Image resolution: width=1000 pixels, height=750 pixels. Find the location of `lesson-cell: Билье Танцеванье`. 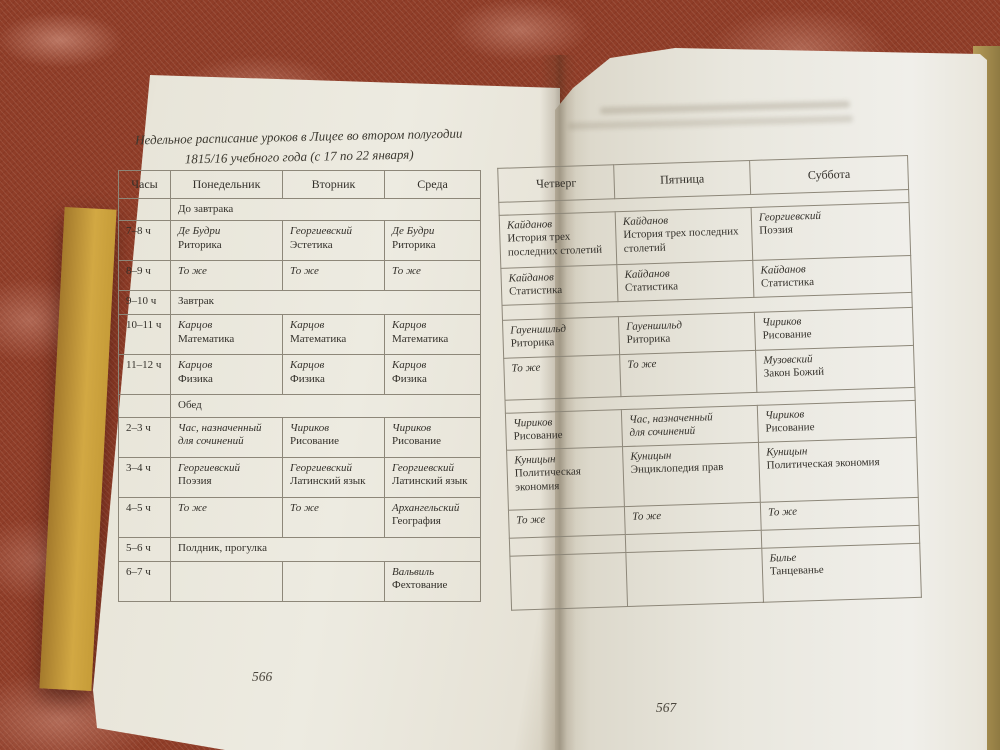

lesson-cell: Билье Танцеванье is located at coordinates (841, 573).